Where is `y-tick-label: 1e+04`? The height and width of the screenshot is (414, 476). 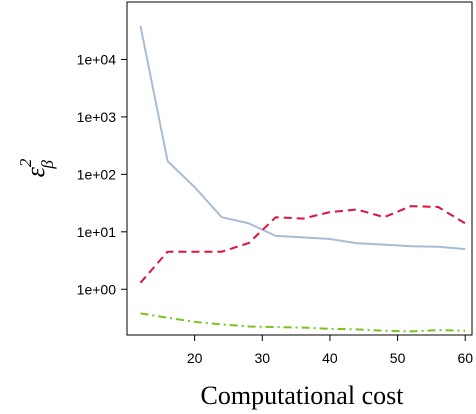
y-tick-label: 1e+04 is located at coordinates (97, 59).